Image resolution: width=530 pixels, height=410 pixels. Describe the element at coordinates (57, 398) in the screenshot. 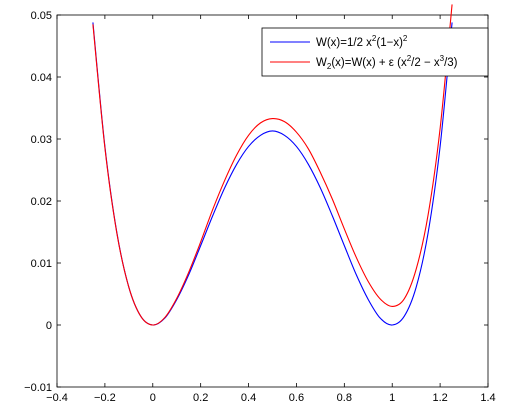

I see `x-tick-label: −0.4` at that location.